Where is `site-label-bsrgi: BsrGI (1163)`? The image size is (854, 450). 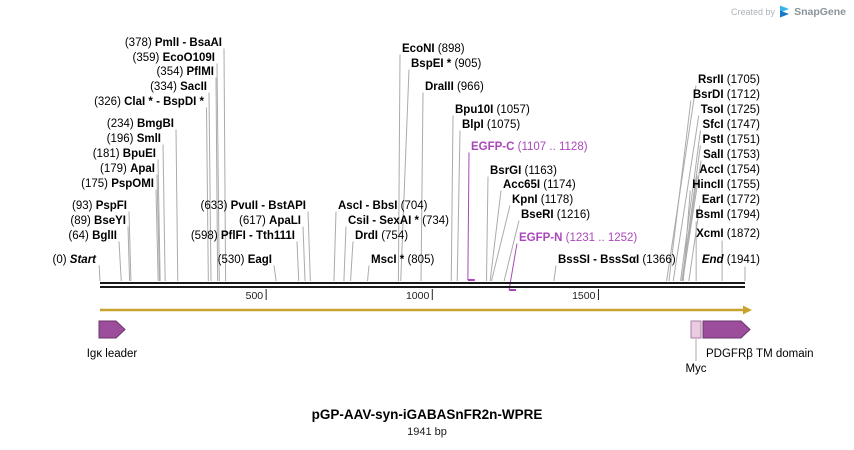
site-label-bsrgi: BsrGI (1163) is located at coordinates (523, 171).